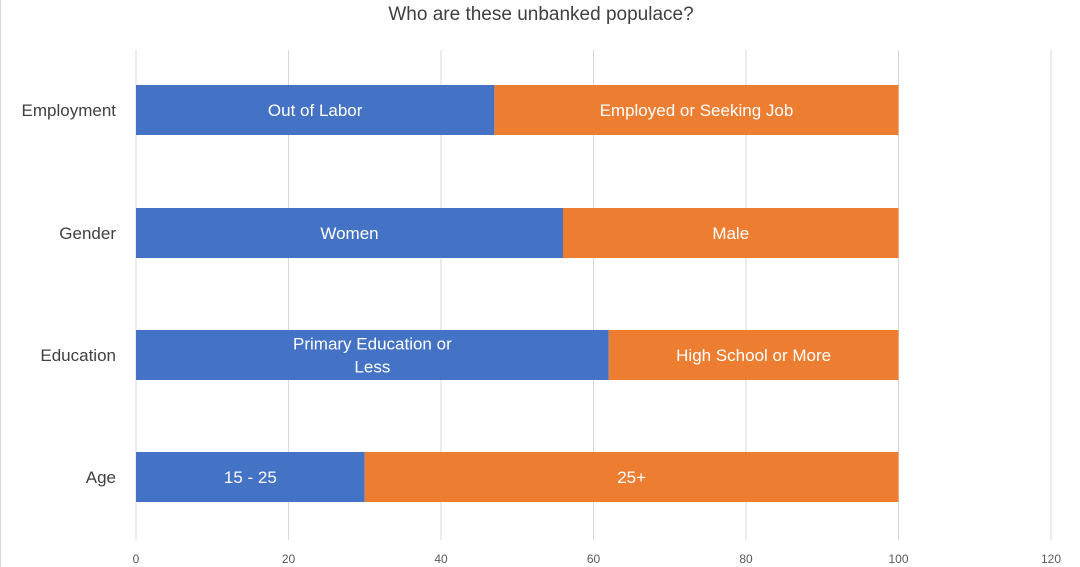 The image size is (1080, 567). I want to click on y-category-label: Employment, so click(69, 110).